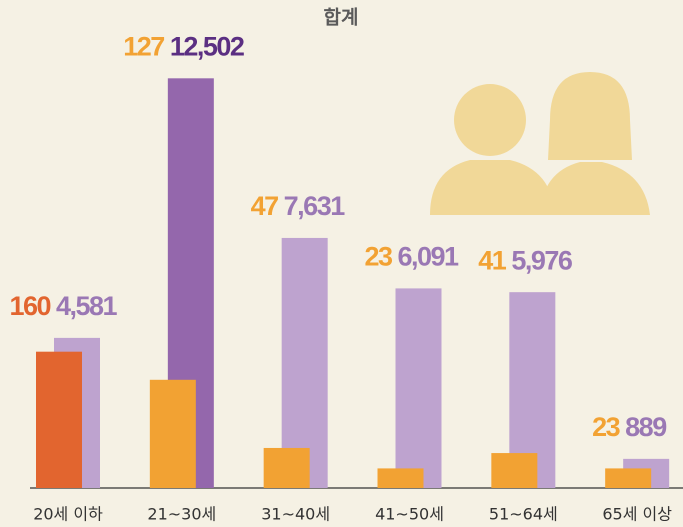 Image resolution: width=683 pixels, height=527 pixels. What do you see at coordinates (87, 306) in the screenshot?
I see `value-label: 4,581` at bounding box center [87, 306].